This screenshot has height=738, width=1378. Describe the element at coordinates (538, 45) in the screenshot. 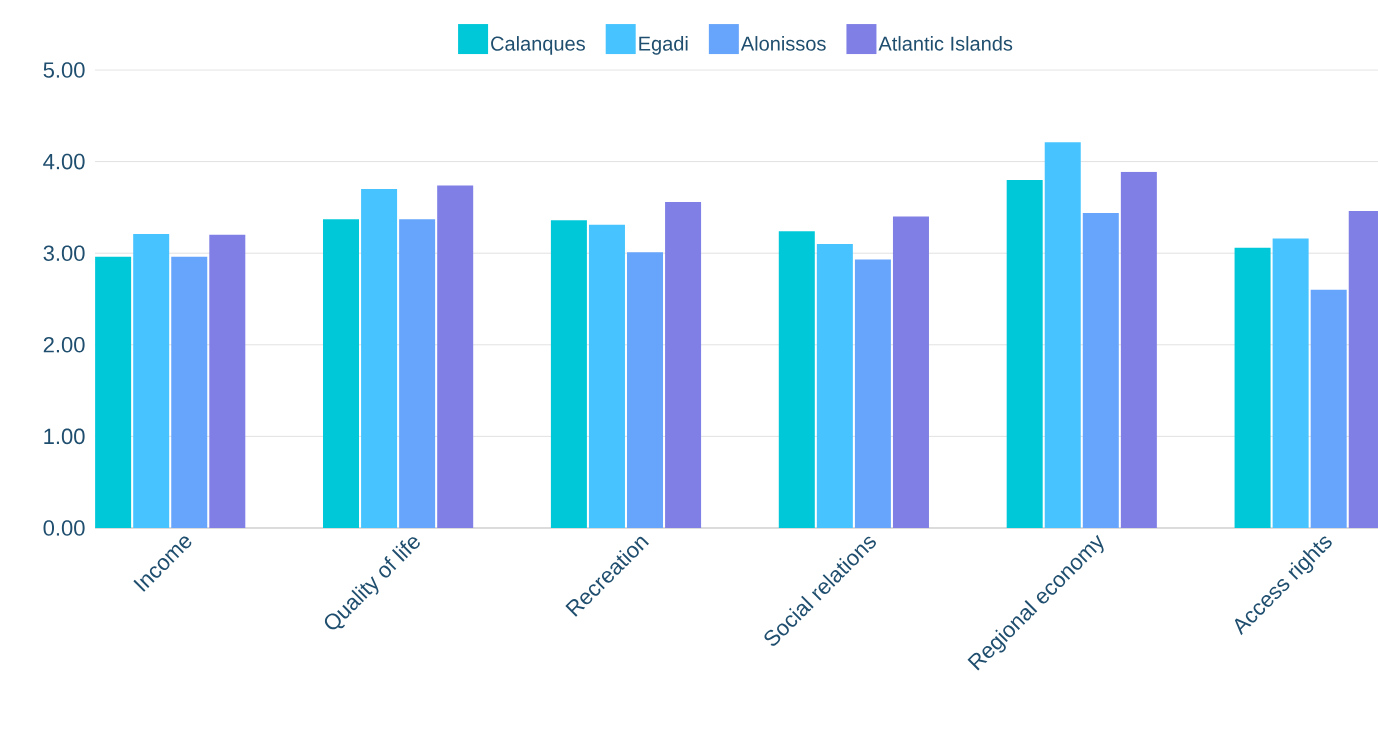

I see `legend-label: Calanques` at that location.